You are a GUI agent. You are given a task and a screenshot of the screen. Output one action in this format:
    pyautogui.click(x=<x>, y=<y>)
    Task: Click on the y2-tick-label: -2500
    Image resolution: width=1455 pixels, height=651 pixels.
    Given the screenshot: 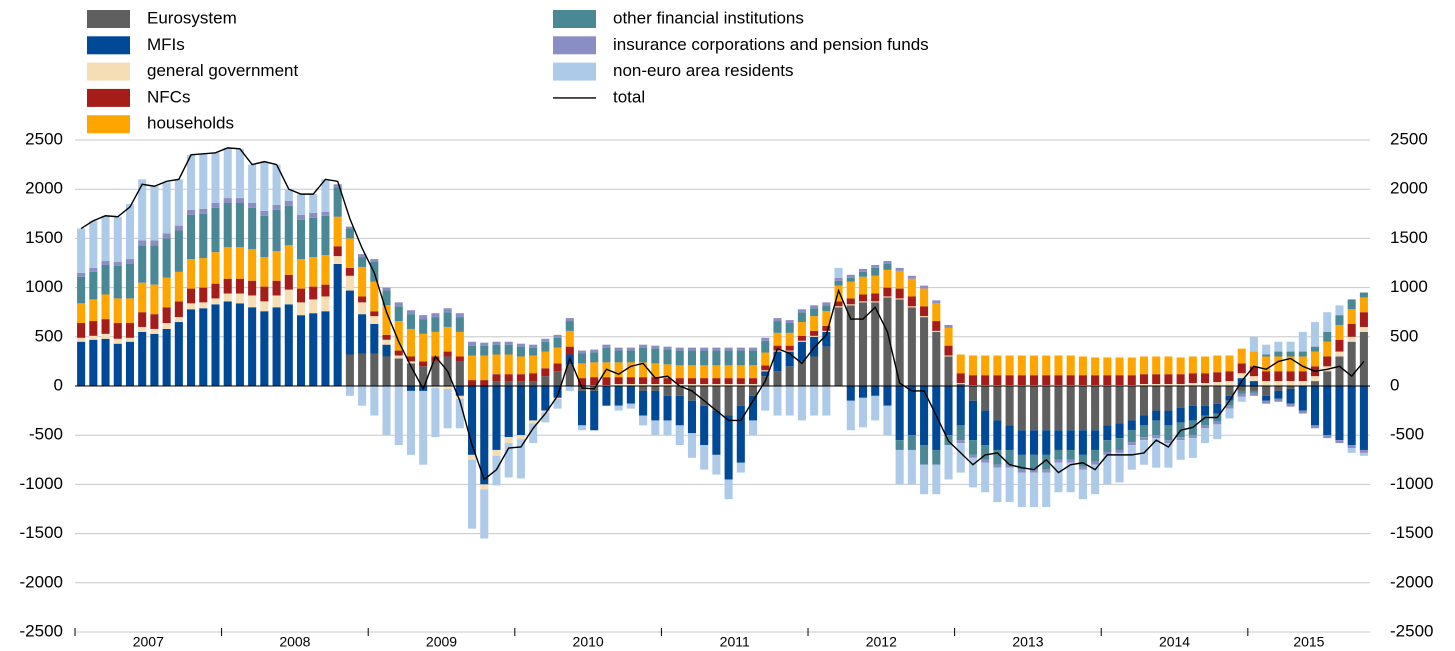 What is the action you would take?
    pyautogui.click(x=1411, y=630)
    